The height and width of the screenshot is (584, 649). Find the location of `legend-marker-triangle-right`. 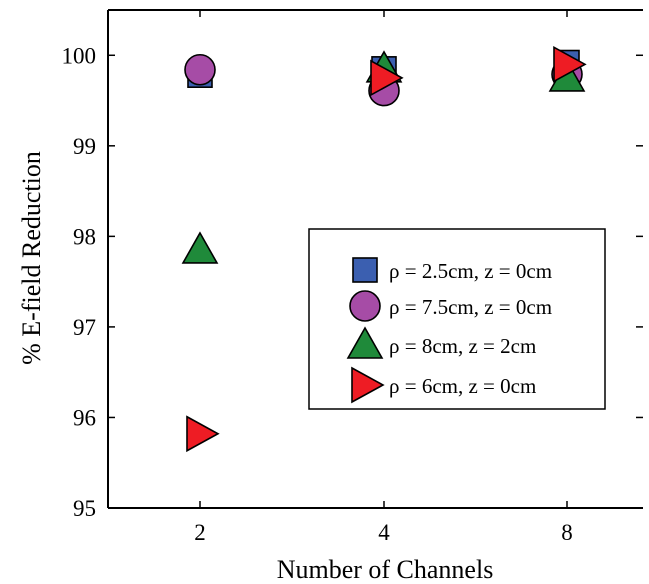

legend-marker-triangle-right is located at coordinates (368, 385).